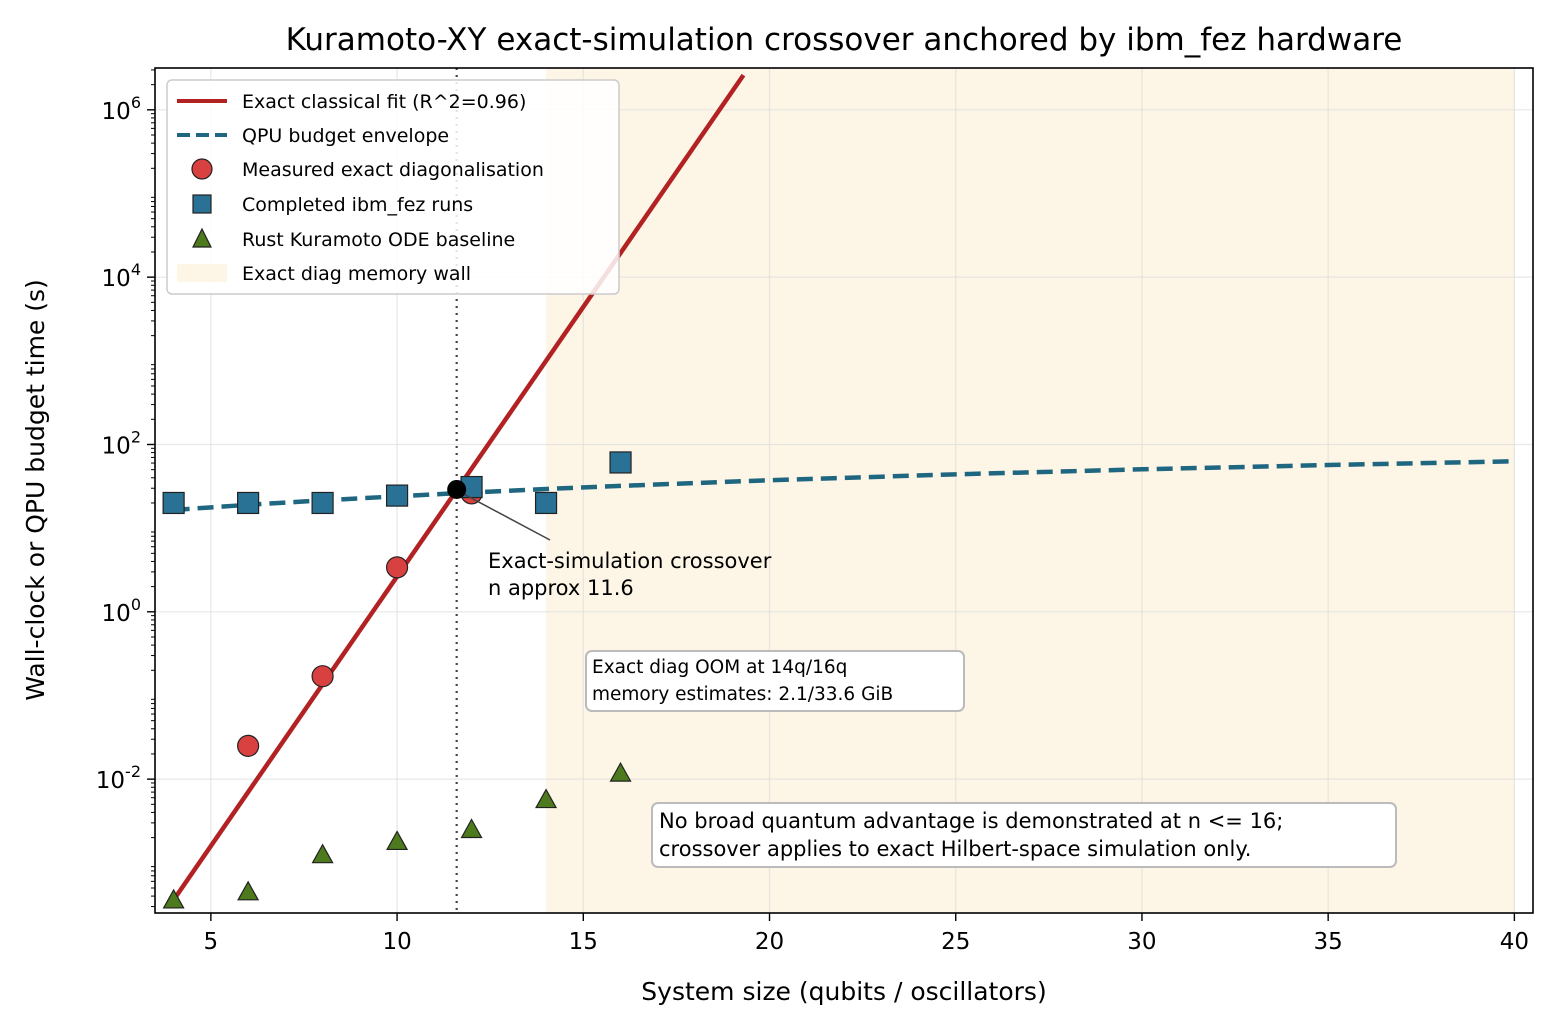 This screenshot has width=1555, height=1028. Describe the element at coordinates (202, 204) in the screenshot. I see `legend-square-swatch` at that location.